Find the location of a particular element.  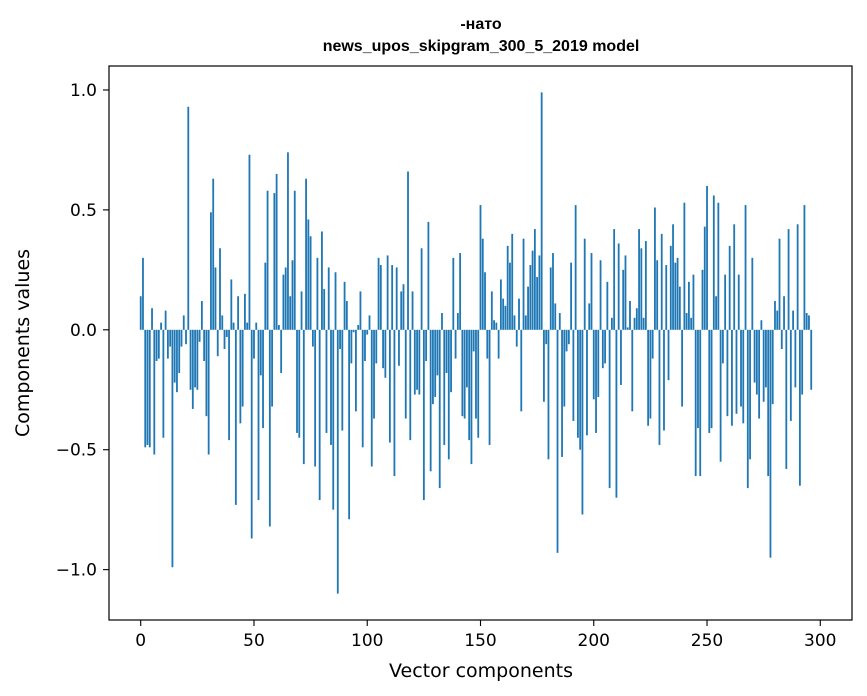

chart-title-line1: -нато is located at coordinates (481, 24).